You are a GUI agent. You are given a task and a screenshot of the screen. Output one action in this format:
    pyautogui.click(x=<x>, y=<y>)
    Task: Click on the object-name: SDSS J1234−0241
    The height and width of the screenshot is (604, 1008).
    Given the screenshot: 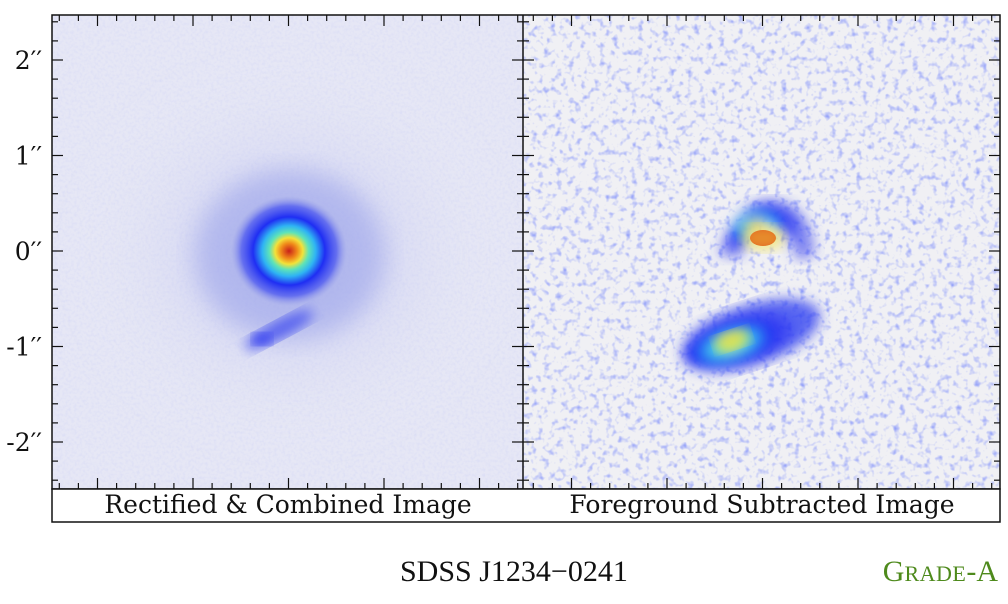 What is the action you would take?
    pyautogui.click(x=514, y=571)
    